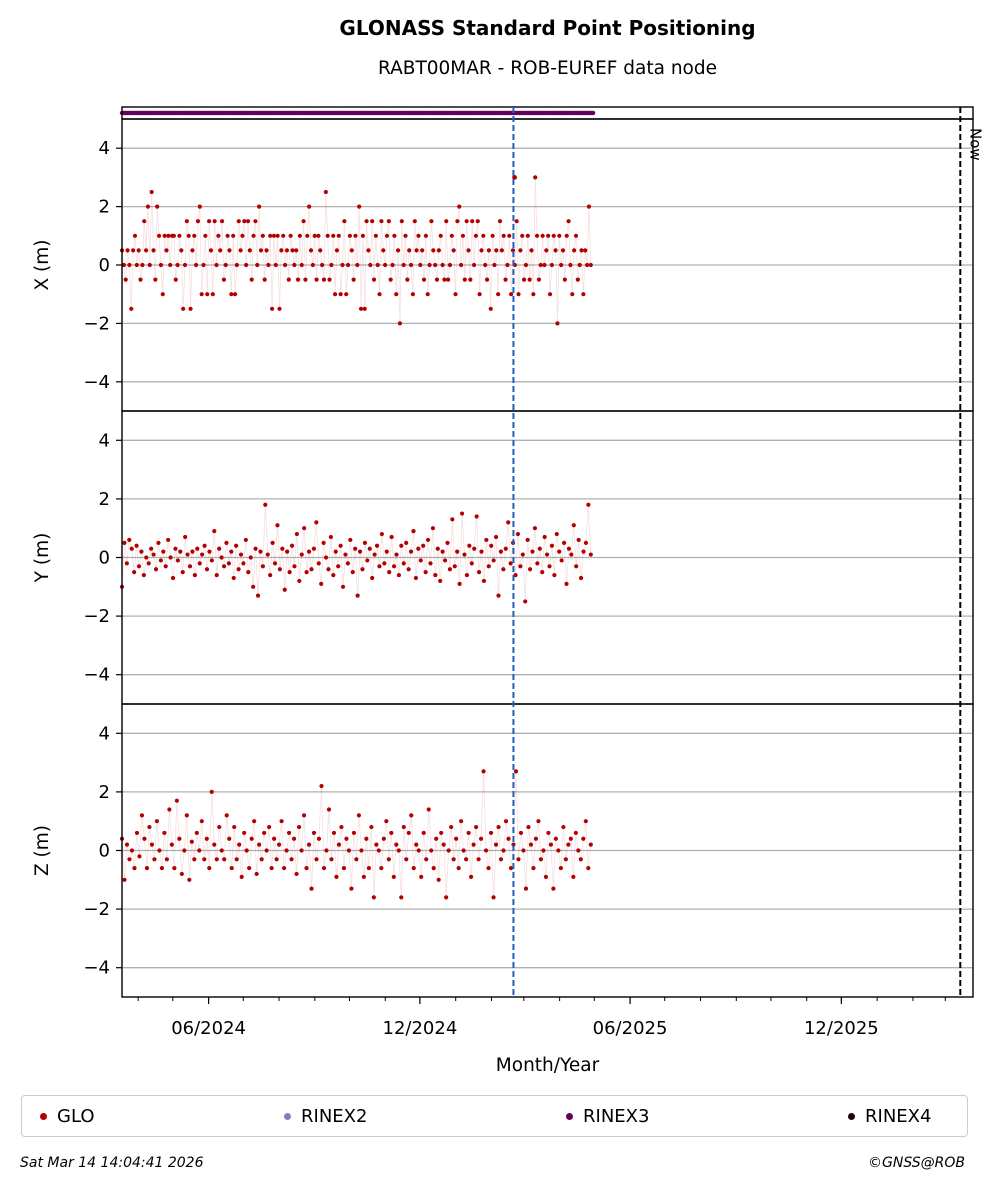 This screenshot has width=993, height=1194. I want to click on y-tick-label: −4, so click(96, 382).